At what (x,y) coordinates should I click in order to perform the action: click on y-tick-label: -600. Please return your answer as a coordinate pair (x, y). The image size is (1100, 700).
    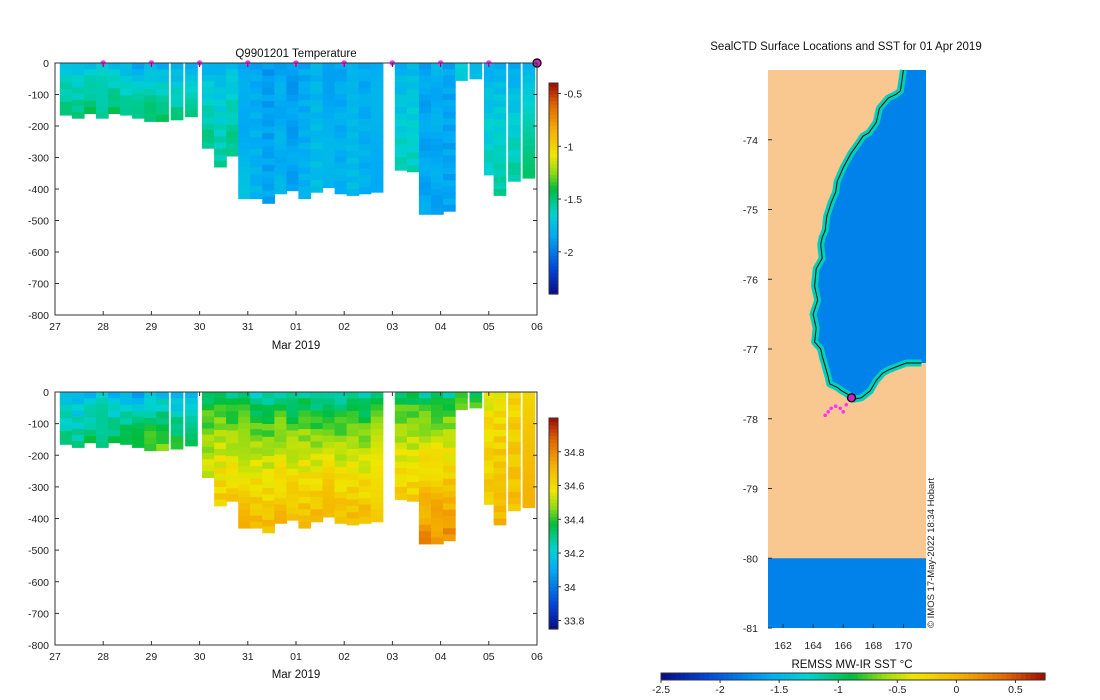
    Looking at the image, I should click on (38, 583).